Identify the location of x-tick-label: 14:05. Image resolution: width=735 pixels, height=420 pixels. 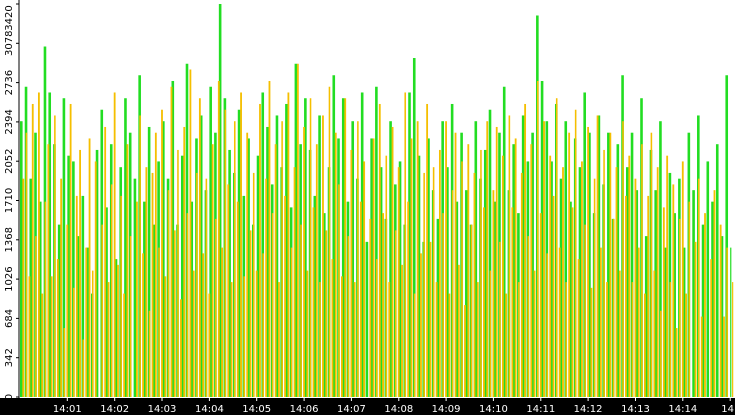
(256, 409).